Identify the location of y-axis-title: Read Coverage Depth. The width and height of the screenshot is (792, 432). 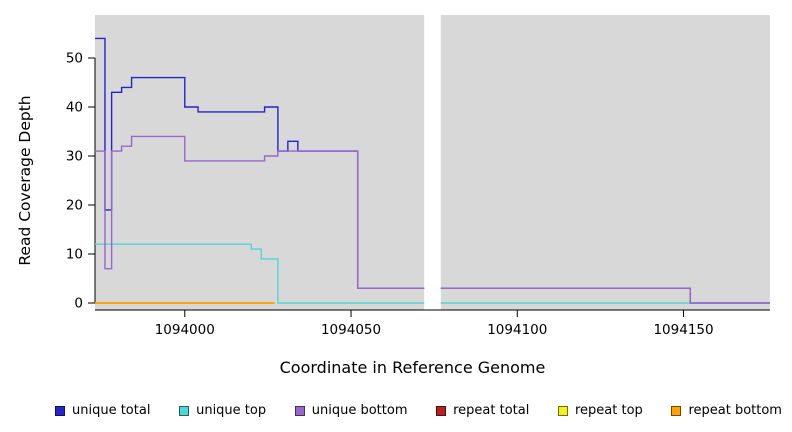
(25, 180).